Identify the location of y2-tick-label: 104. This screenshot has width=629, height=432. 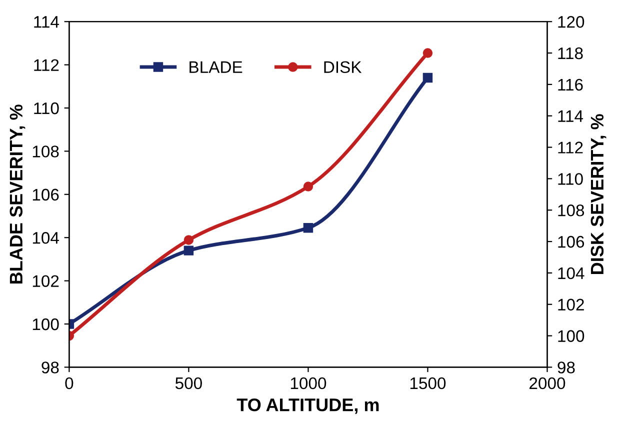
(571, 273).